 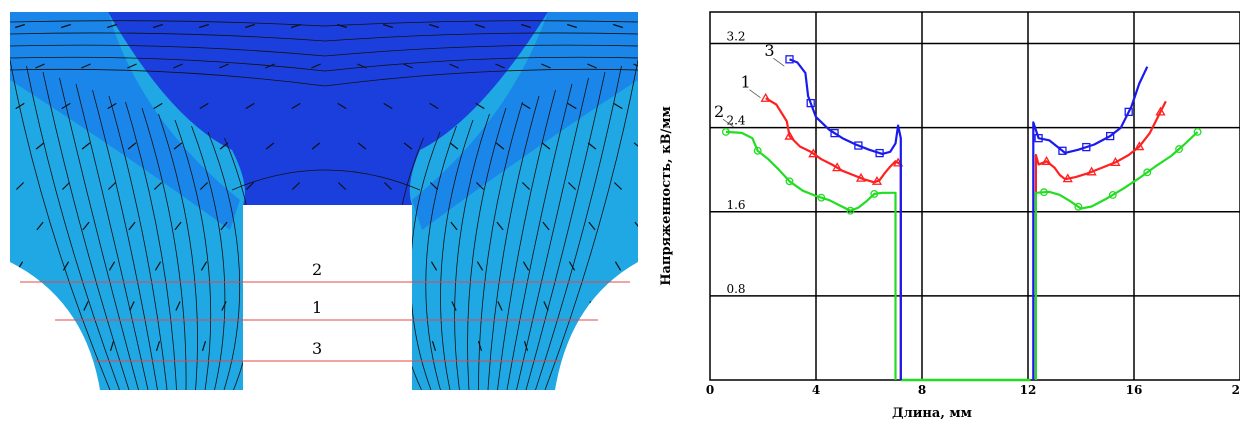 What do you see at coordinates (735, 37) in the screenshot?
I see `y-tick-label: 3.2` at bounding box center [735, 37].